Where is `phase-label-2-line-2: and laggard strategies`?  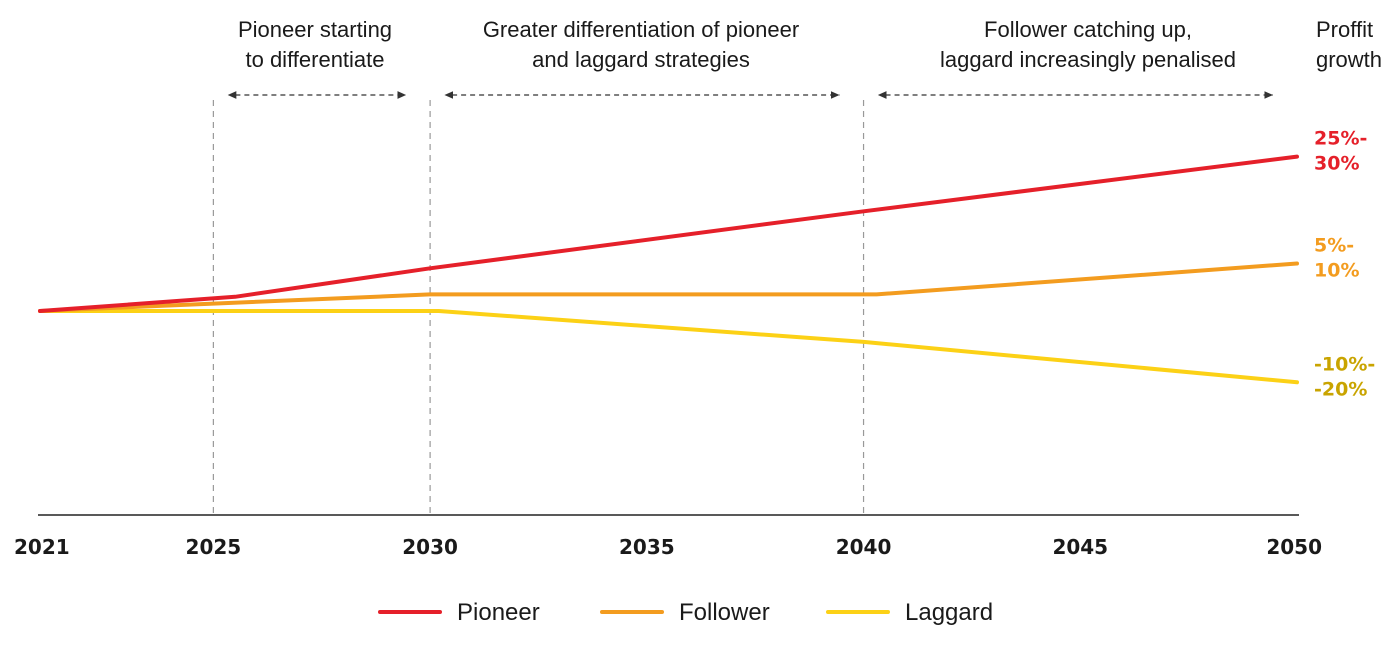
phase-label-2-line-2: and laggard strategies is located at coordinates (641, 59).